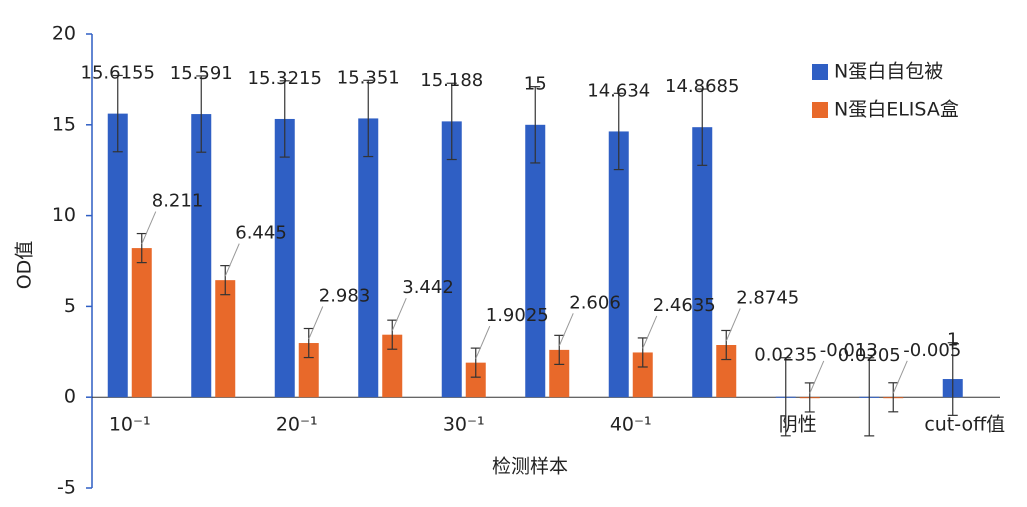 The width and height of the screenshot is (1027, 507). What do you see at coordinates (261, 233) in the screenshot?
I see `data-label: 6.445` at bounding box center [261, 233].